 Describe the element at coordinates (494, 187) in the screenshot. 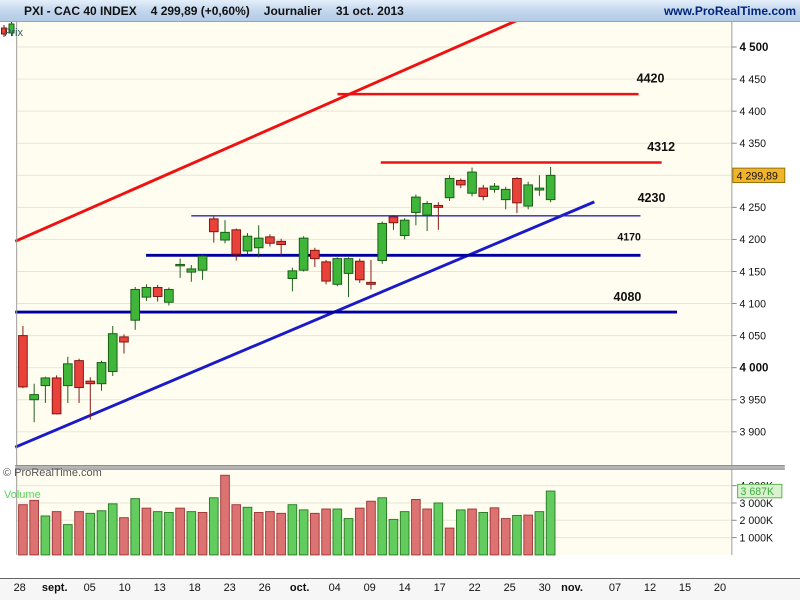

I see `candle-body-24/10` at that location.